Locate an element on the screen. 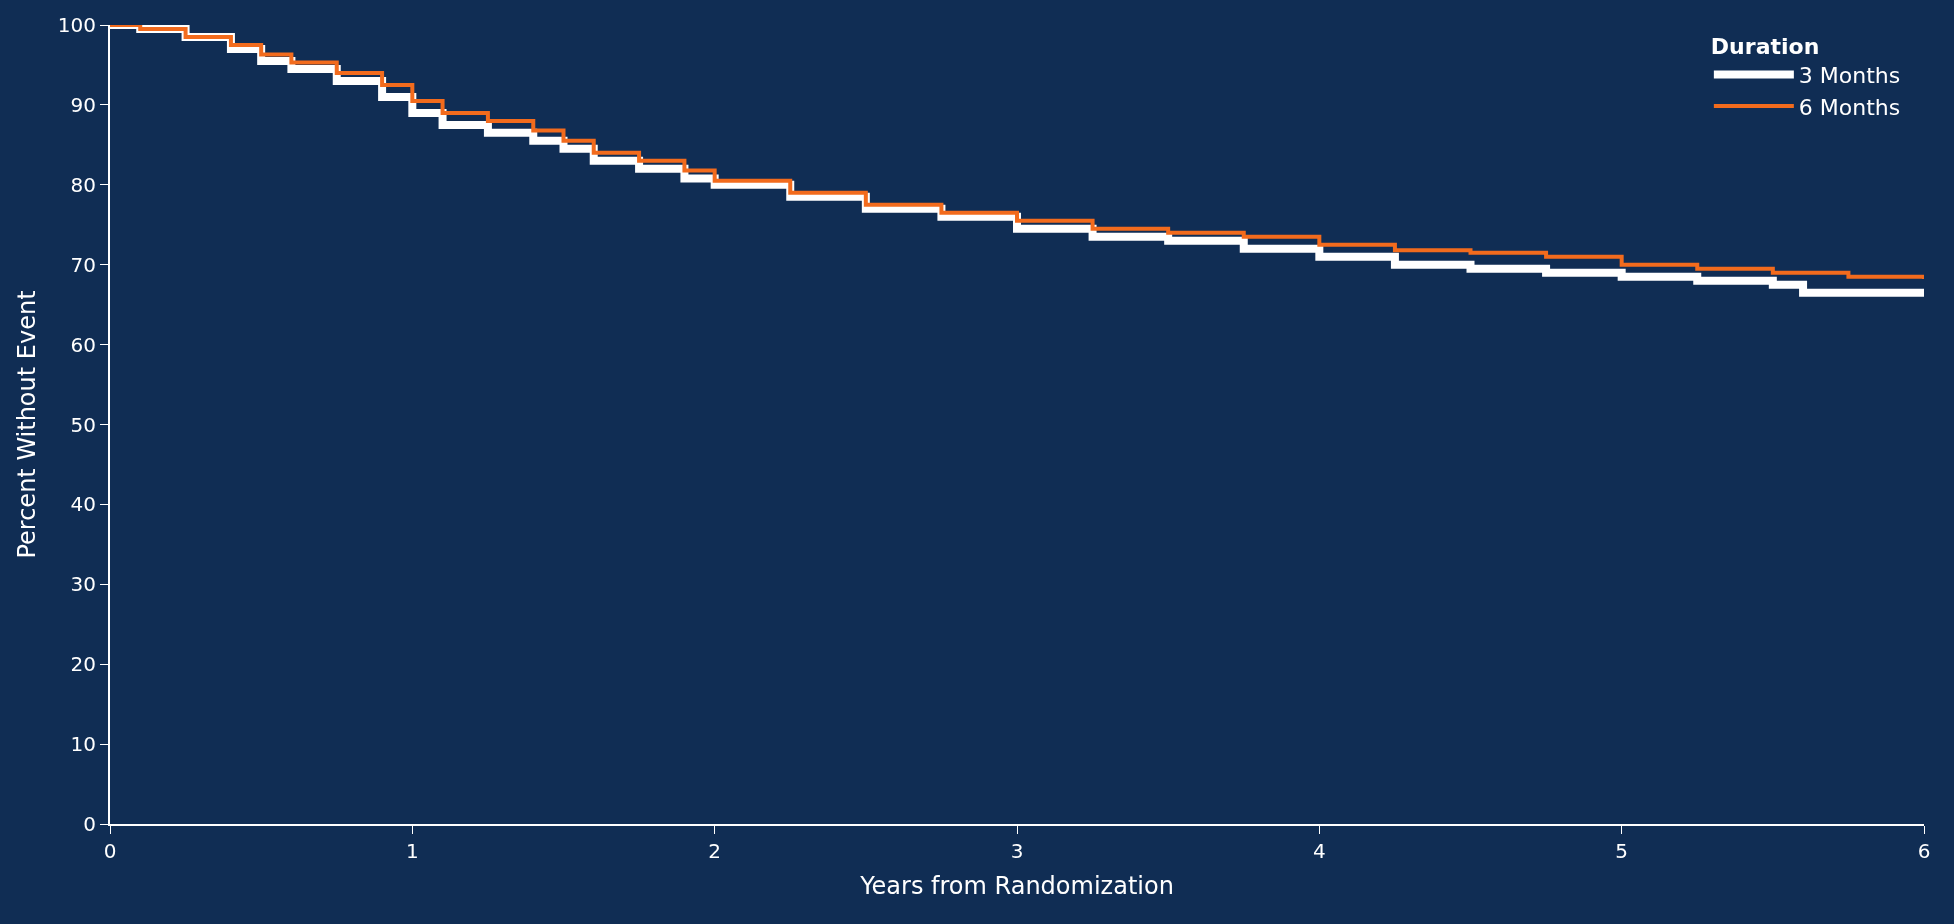 The height and width of the screenshot is (924, 1954). y-tick-label: 80 is located at coordinates (83, 184).